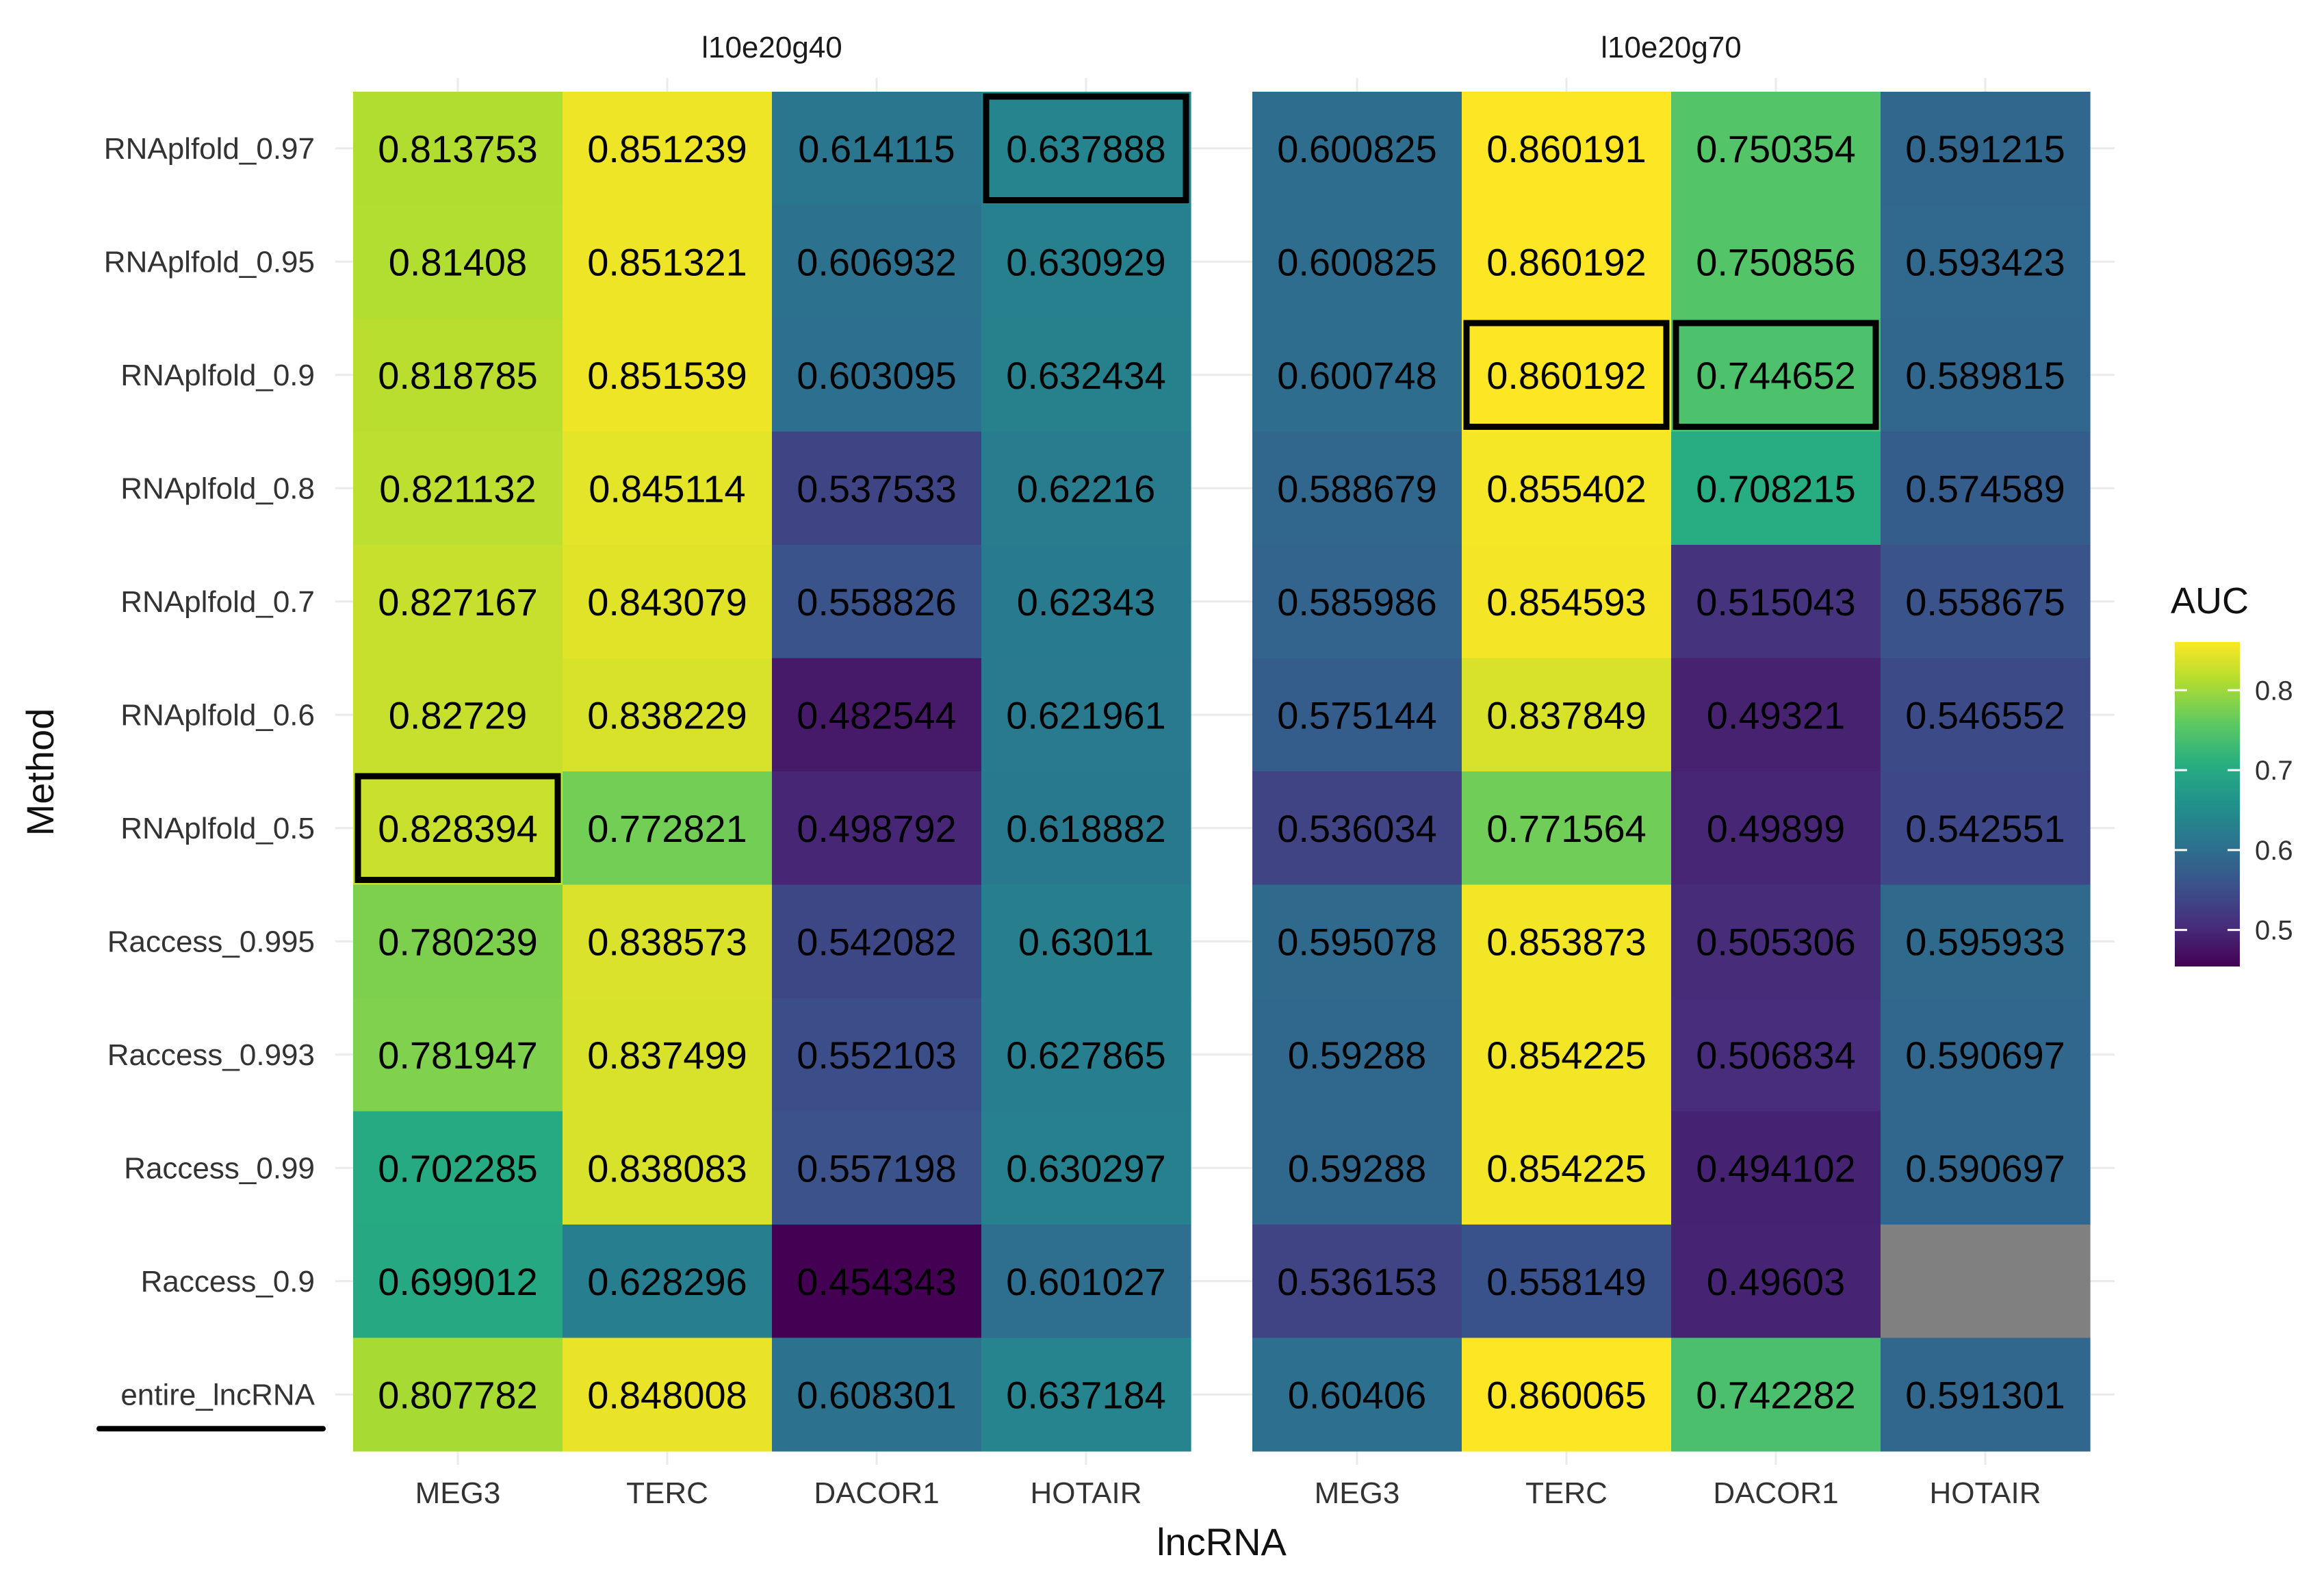  I want to click on cell-value-label: 0.49321, so click(1776, 715).